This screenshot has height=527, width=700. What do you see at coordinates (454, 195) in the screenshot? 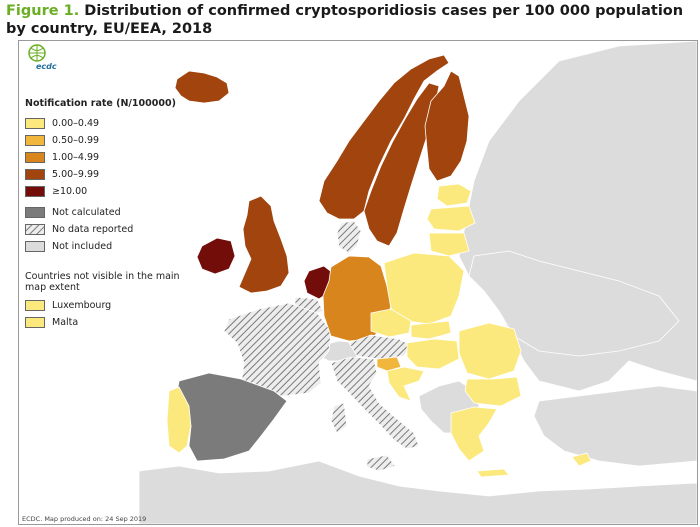
I see `country-estonia` at bounding box center [454, 195].